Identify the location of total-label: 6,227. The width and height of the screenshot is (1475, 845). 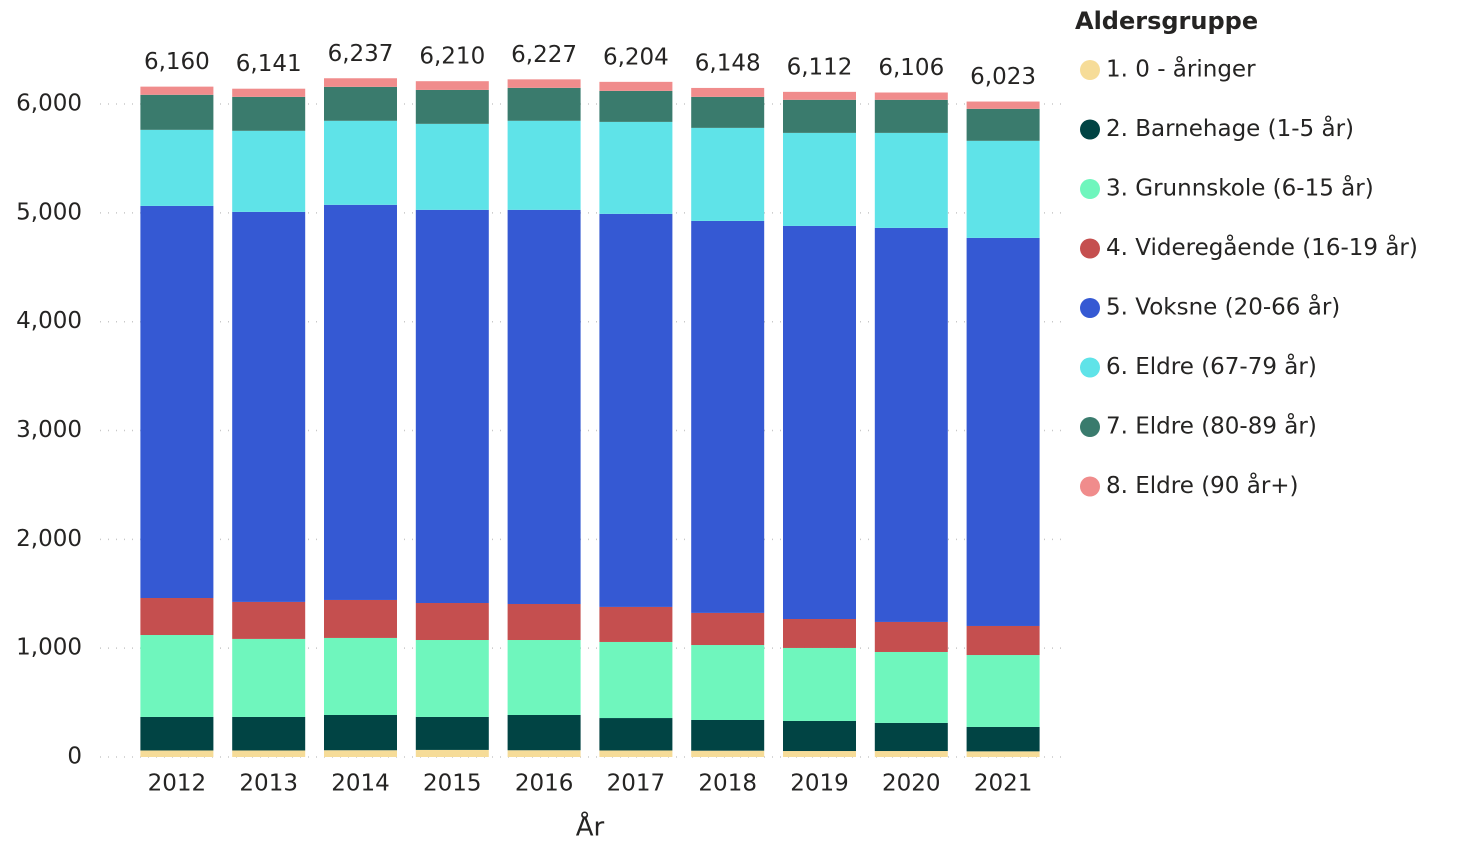
(544, 55).